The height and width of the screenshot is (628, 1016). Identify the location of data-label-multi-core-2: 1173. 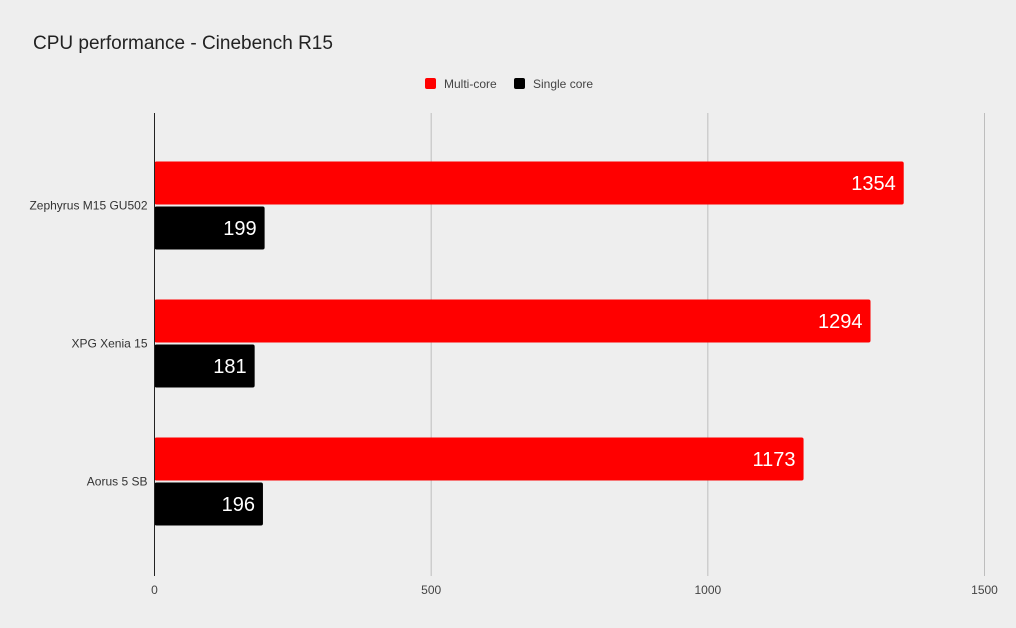
(774, 460).